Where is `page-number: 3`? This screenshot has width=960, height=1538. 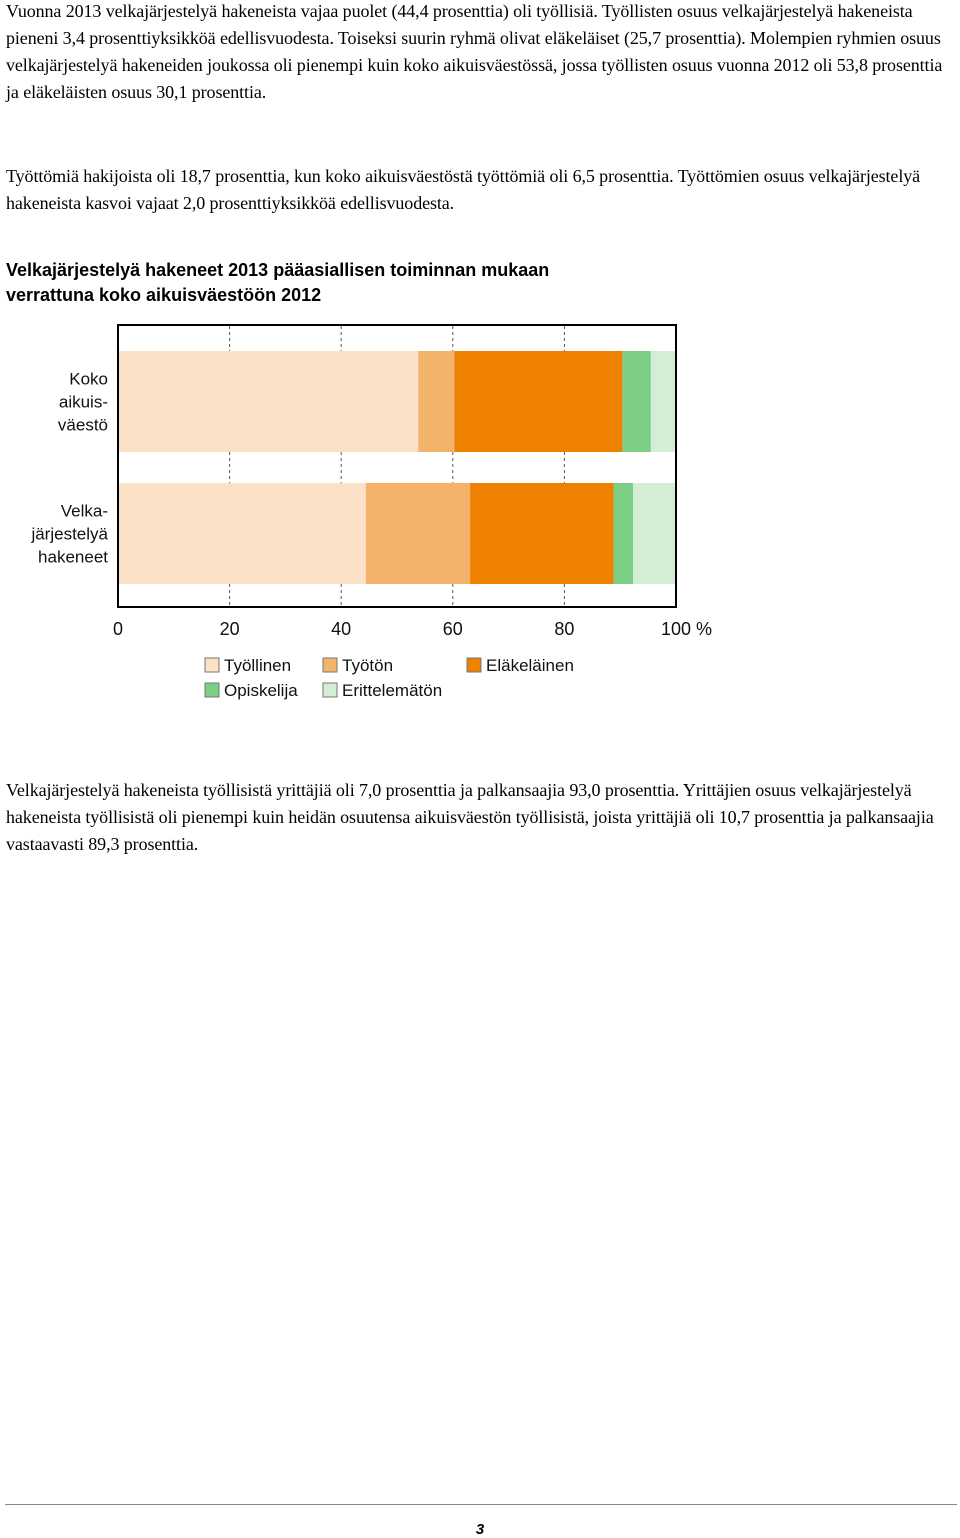 page-number: 3 is located at coordinates (480, 1529).